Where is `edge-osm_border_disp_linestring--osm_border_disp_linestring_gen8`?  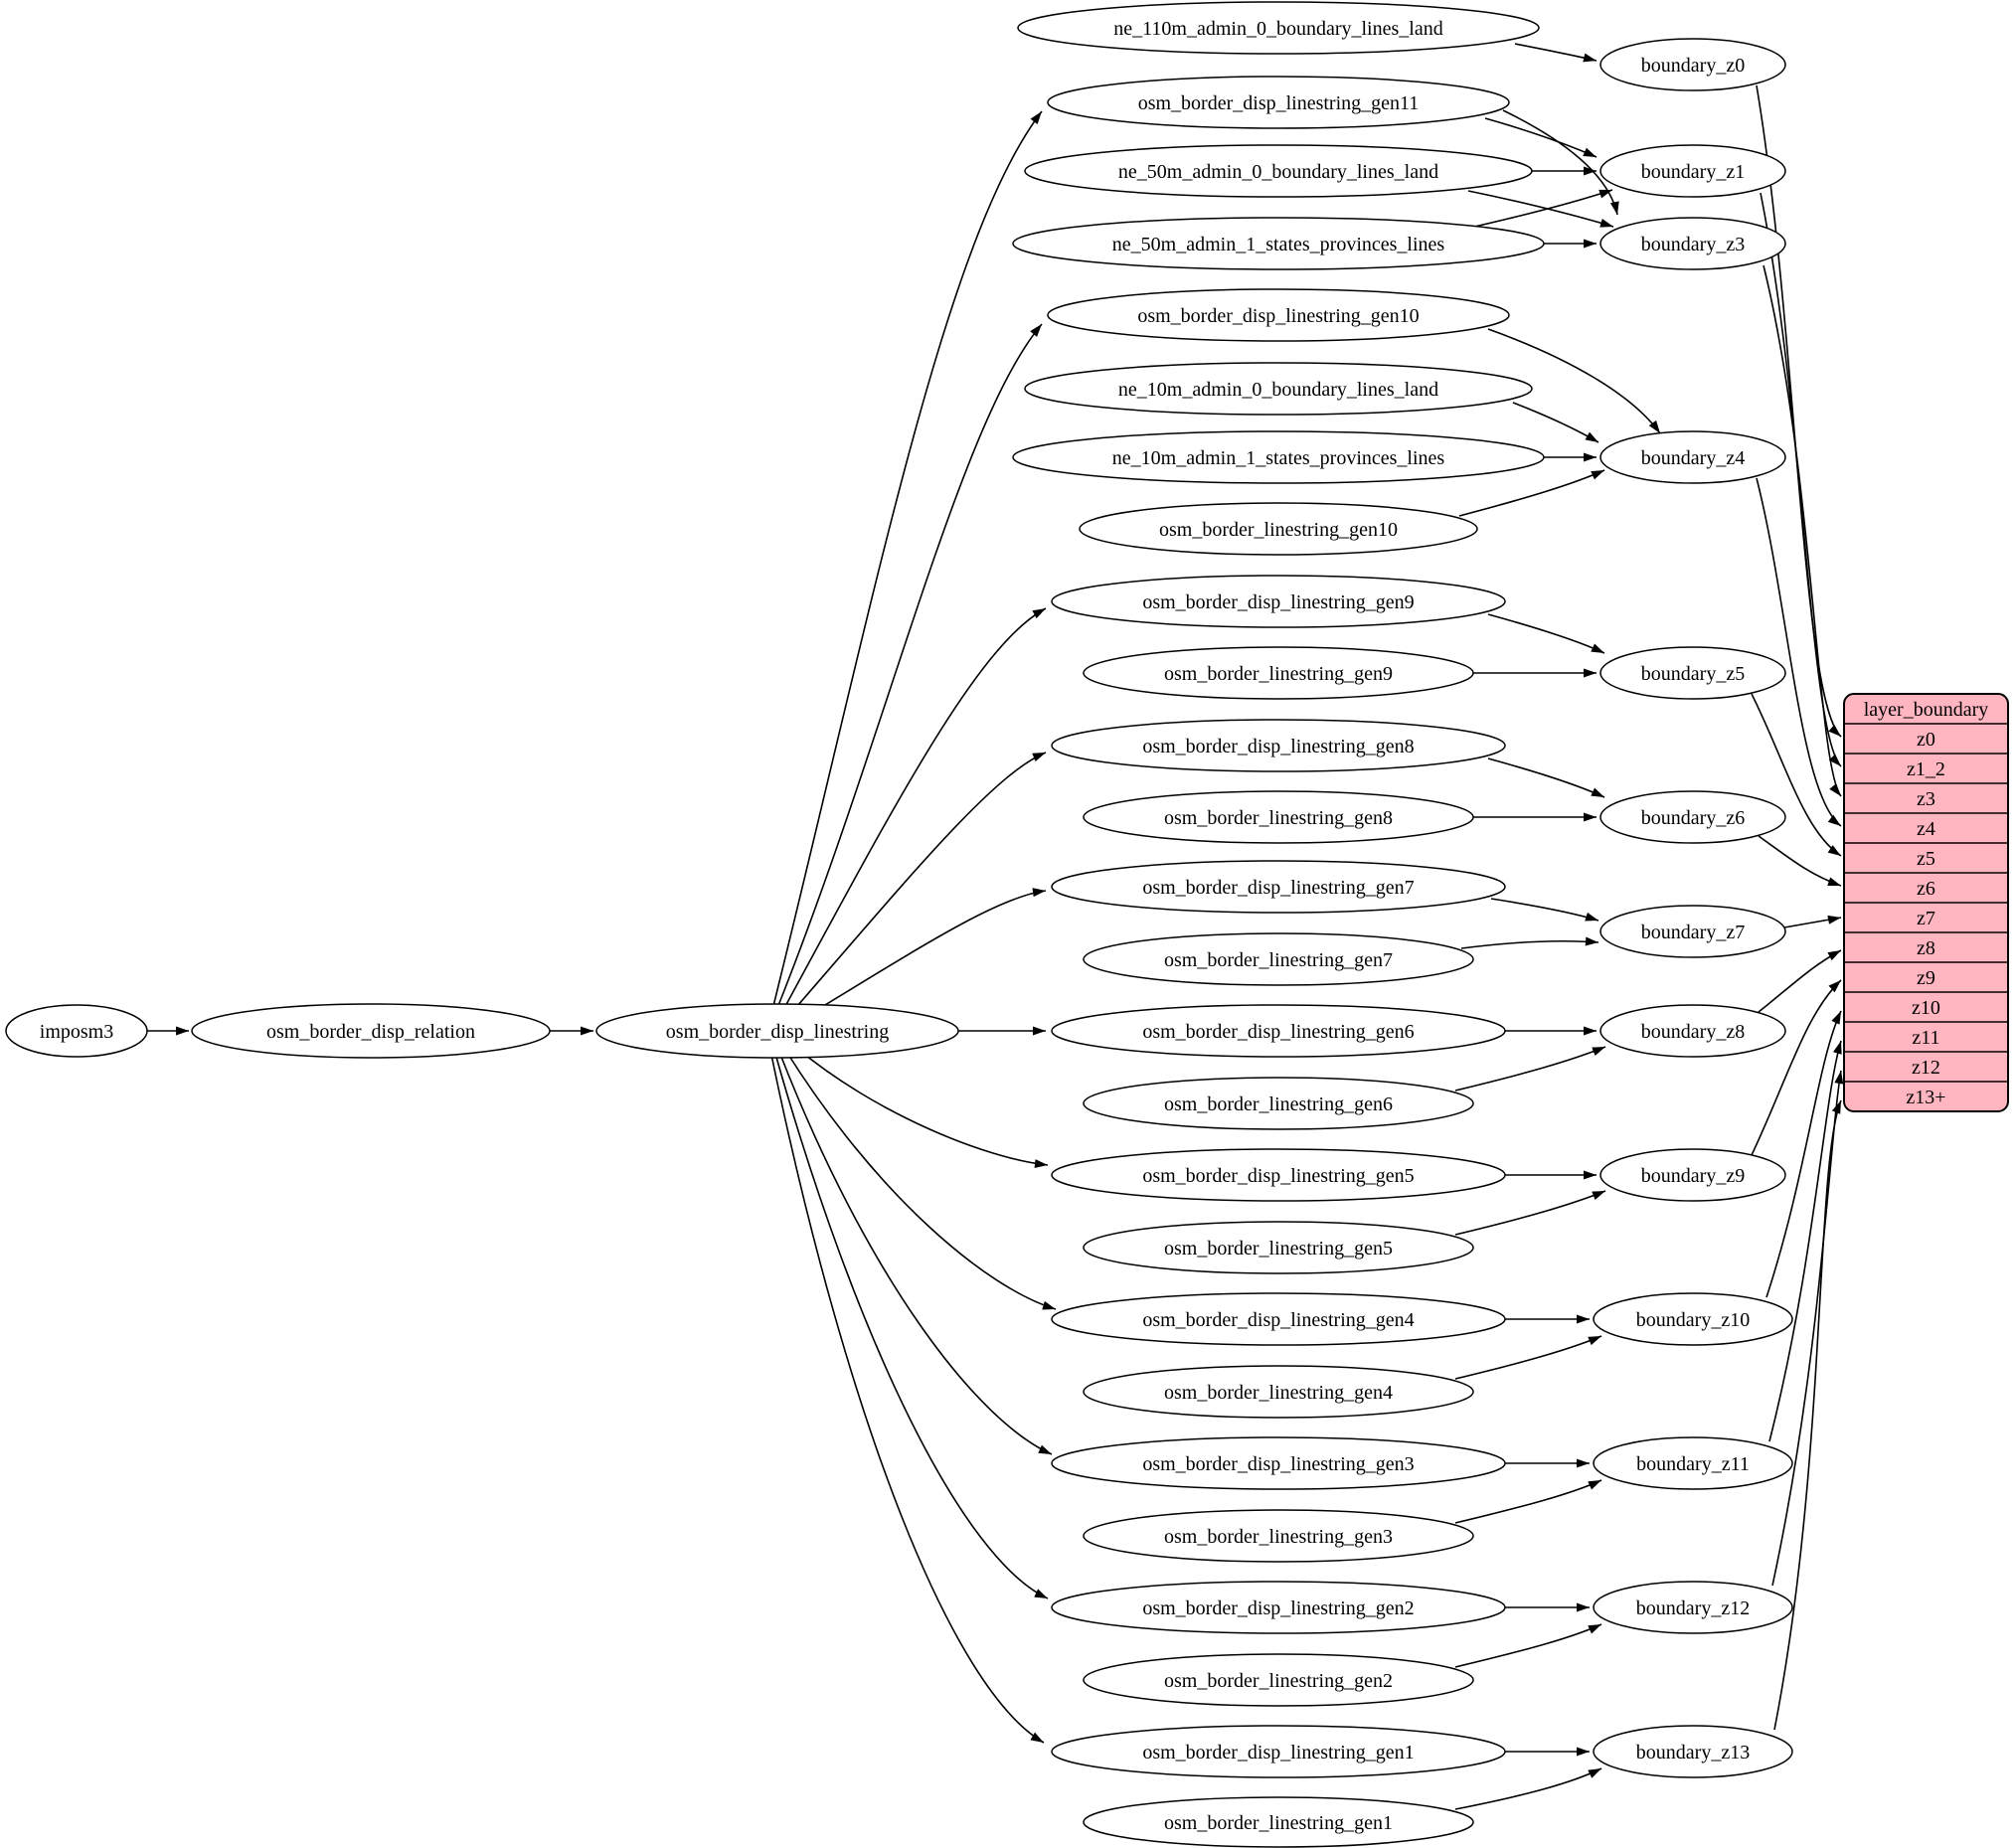
edge-osm_border_disp_linestring--osm_border_disp_linestring_gen8 is located at coordinates (918, 883).